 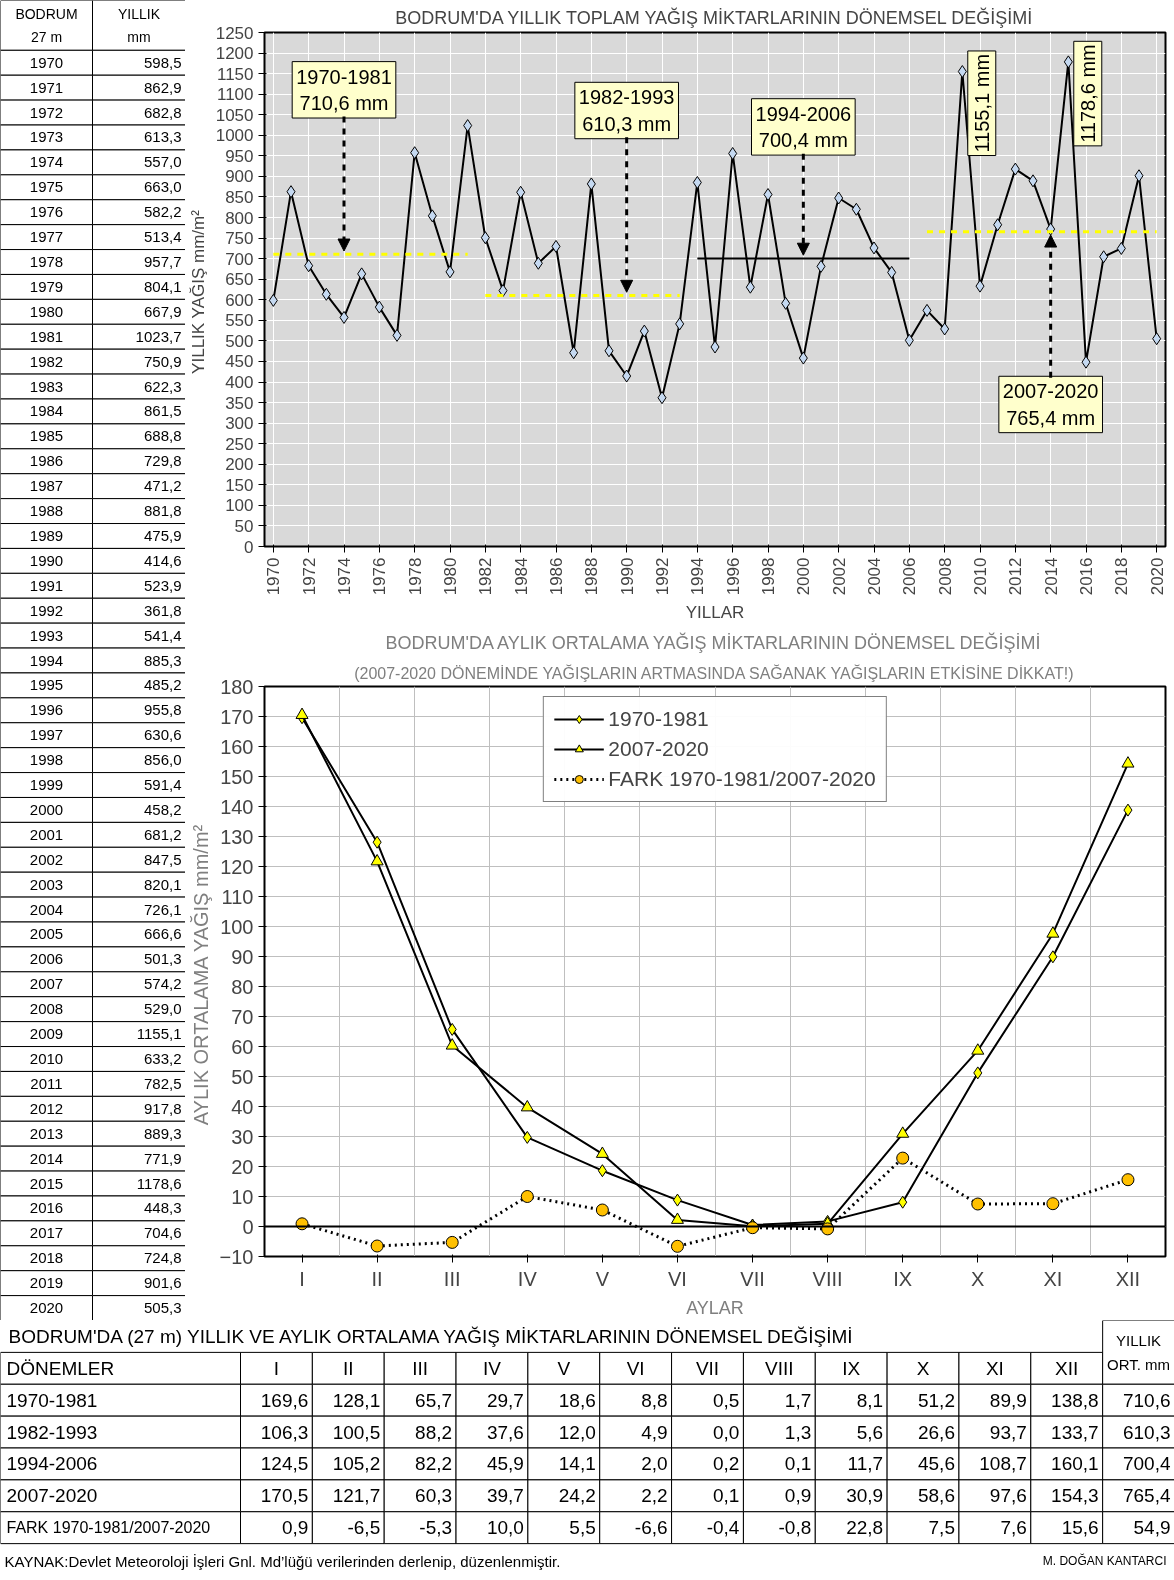 I want to click on data-label: 2,2, so click(x=654, y=1496).